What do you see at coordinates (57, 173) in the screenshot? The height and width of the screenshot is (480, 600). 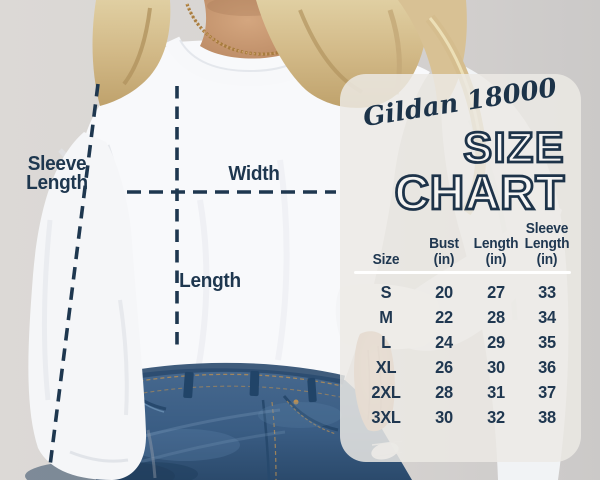 I see `sleeve-length-label: Sleeve Length` at bounding box center [57, 173].